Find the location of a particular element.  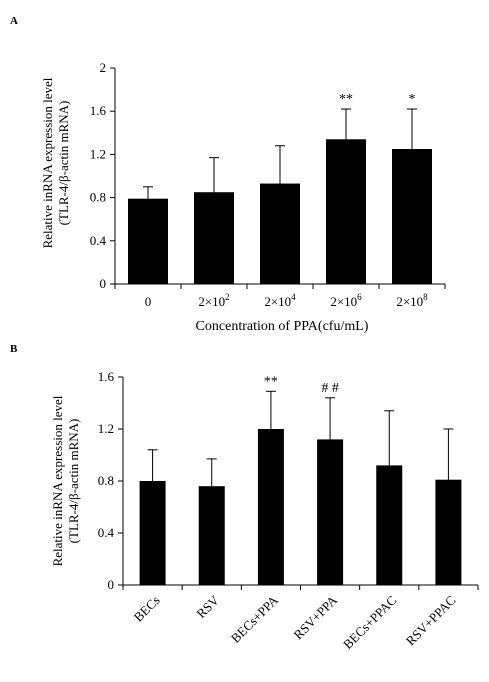

panel-b-significance: ** is located at coordinates (271, 381).